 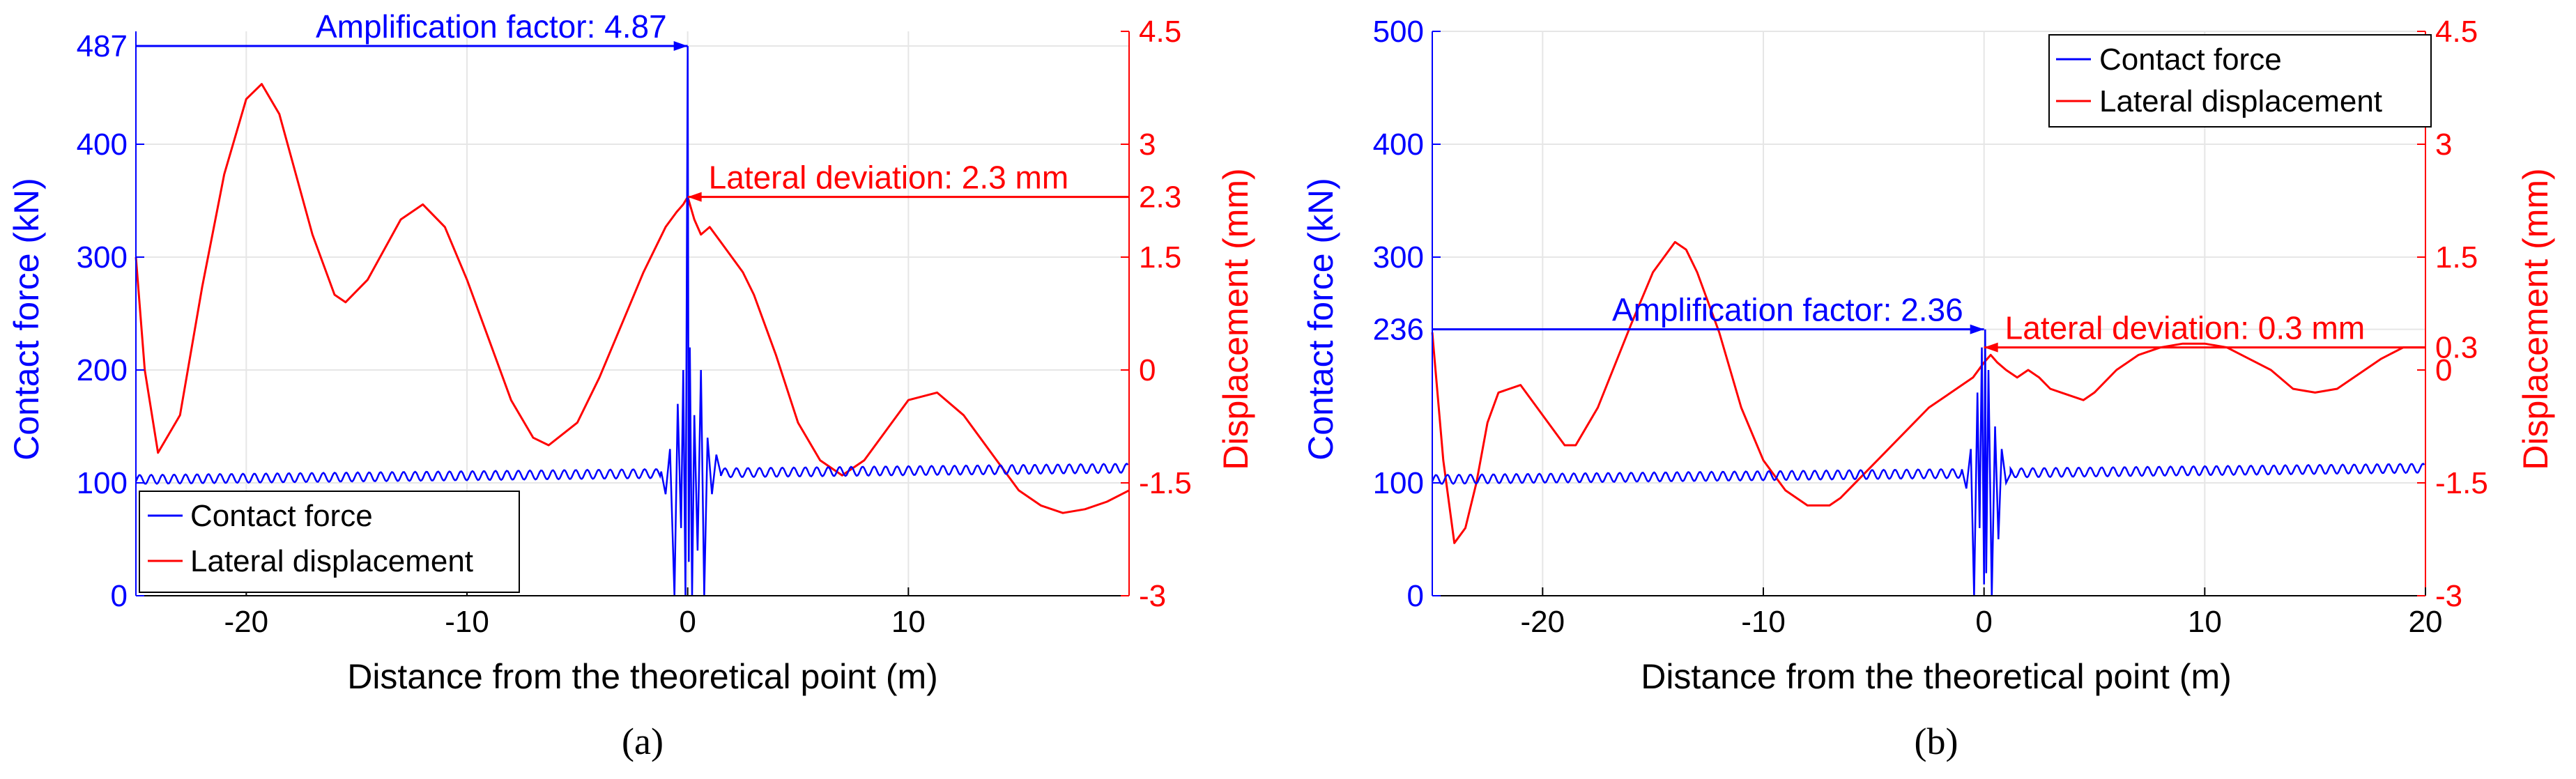 What do you see at coordinates (2456, 348) in the screenshot?
I see `y-tick-label-right: 0.3` at bounding box center [2456, 348].